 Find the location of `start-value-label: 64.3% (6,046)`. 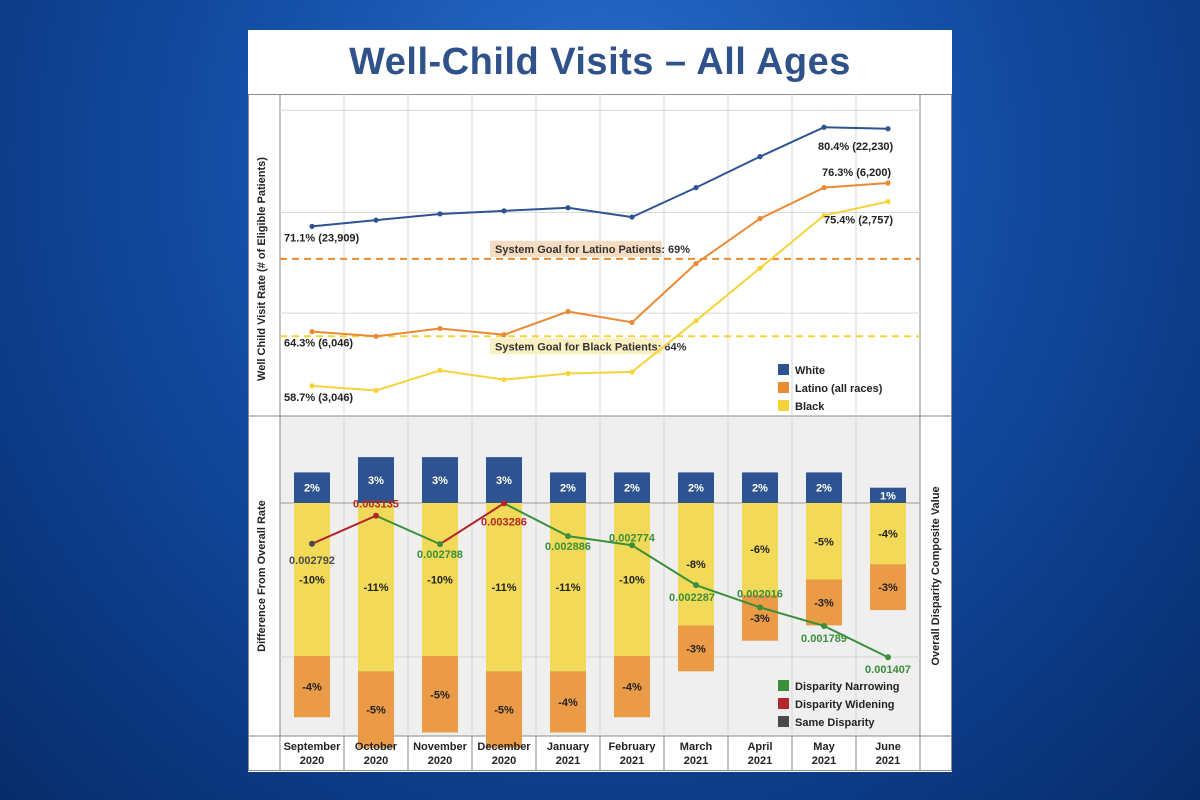

start-value-label: 64.3% (6,046) is located at coordinates (318, 344).